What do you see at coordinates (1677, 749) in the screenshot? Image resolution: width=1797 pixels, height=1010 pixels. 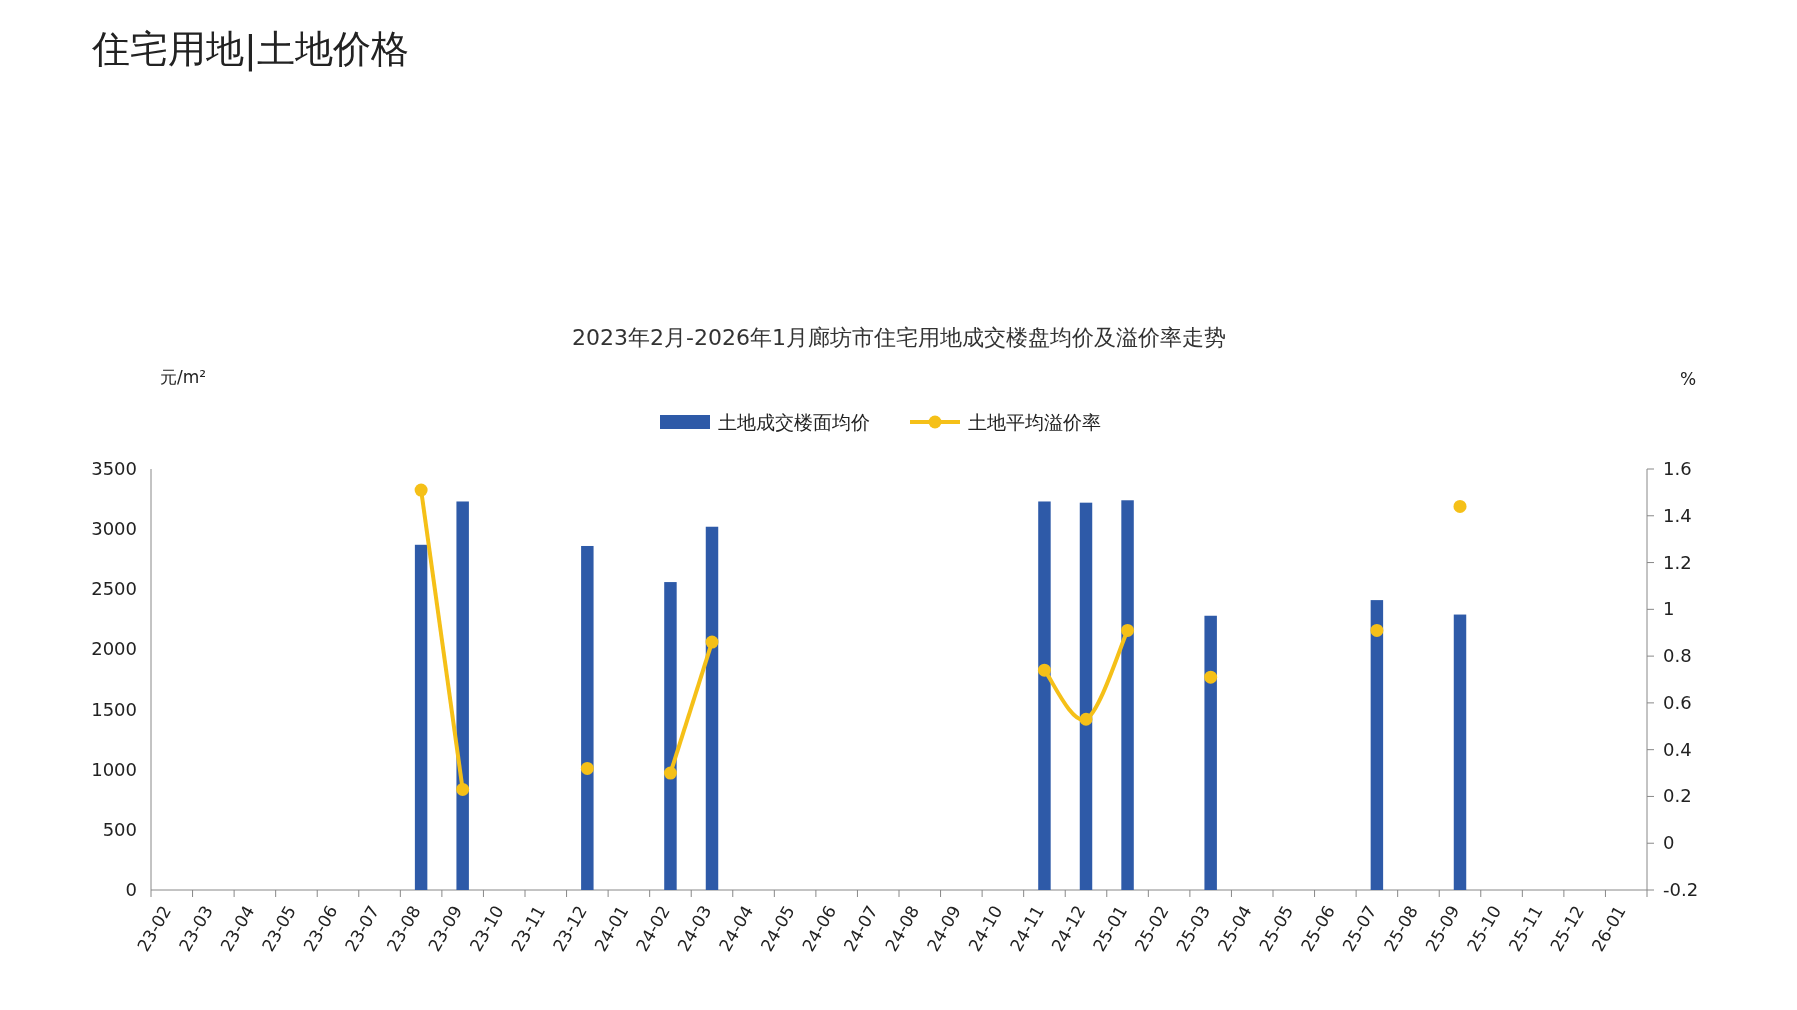 I see `y2-tick-label: 0.4` at bounding box center [1677, 749].